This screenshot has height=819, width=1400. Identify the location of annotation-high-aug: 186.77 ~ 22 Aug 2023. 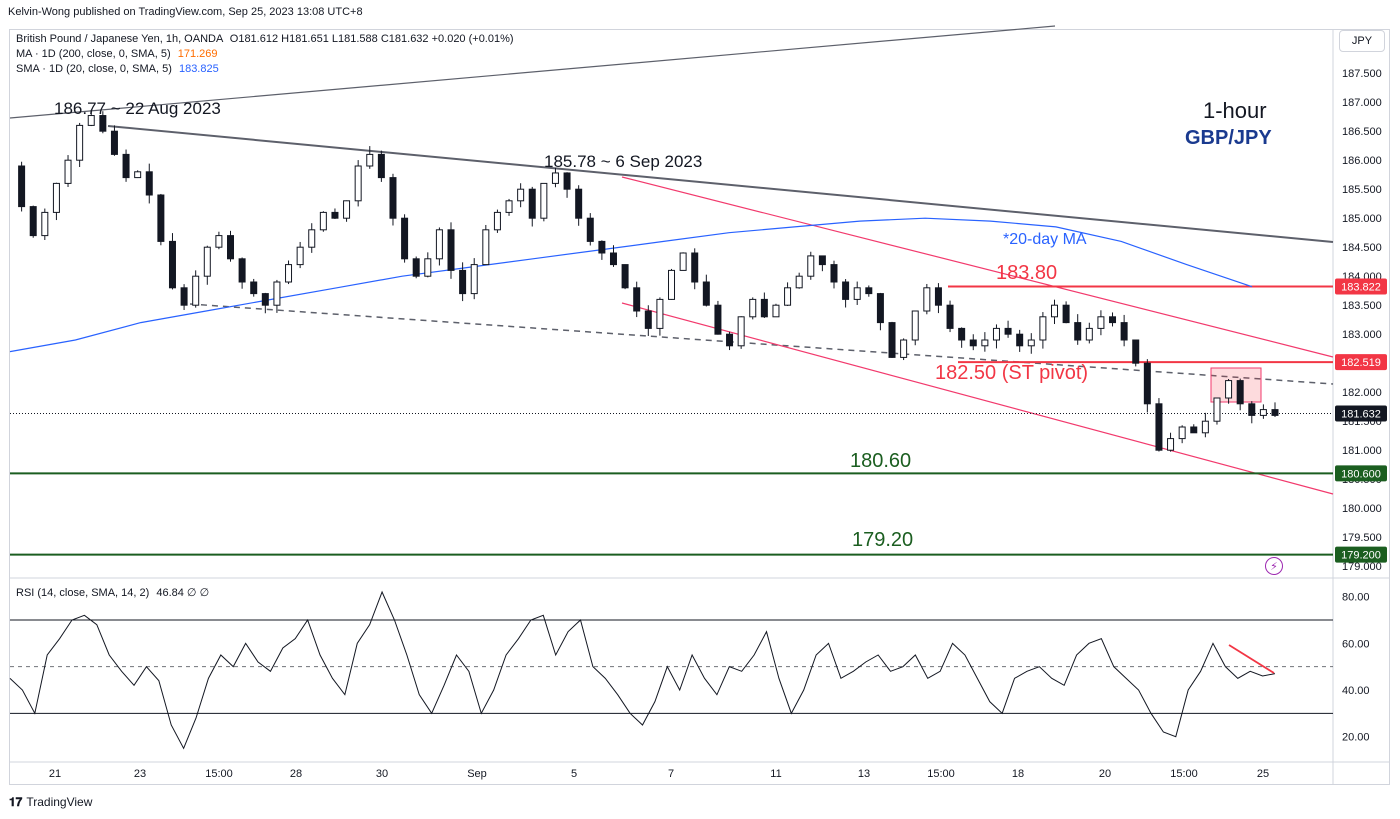
(137, 108).